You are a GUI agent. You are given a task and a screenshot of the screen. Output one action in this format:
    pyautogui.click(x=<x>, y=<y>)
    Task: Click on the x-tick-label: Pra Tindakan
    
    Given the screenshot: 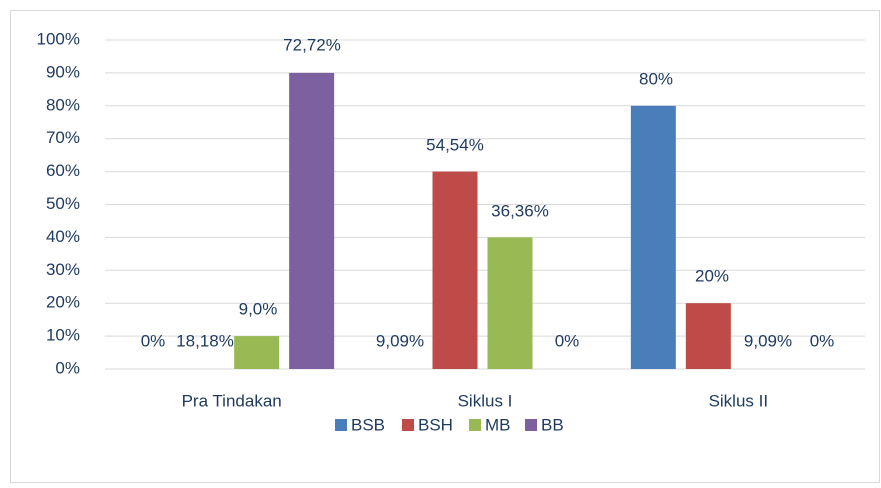 What is the action you would take?
    pyautogui.click(x=232, y=400)
    